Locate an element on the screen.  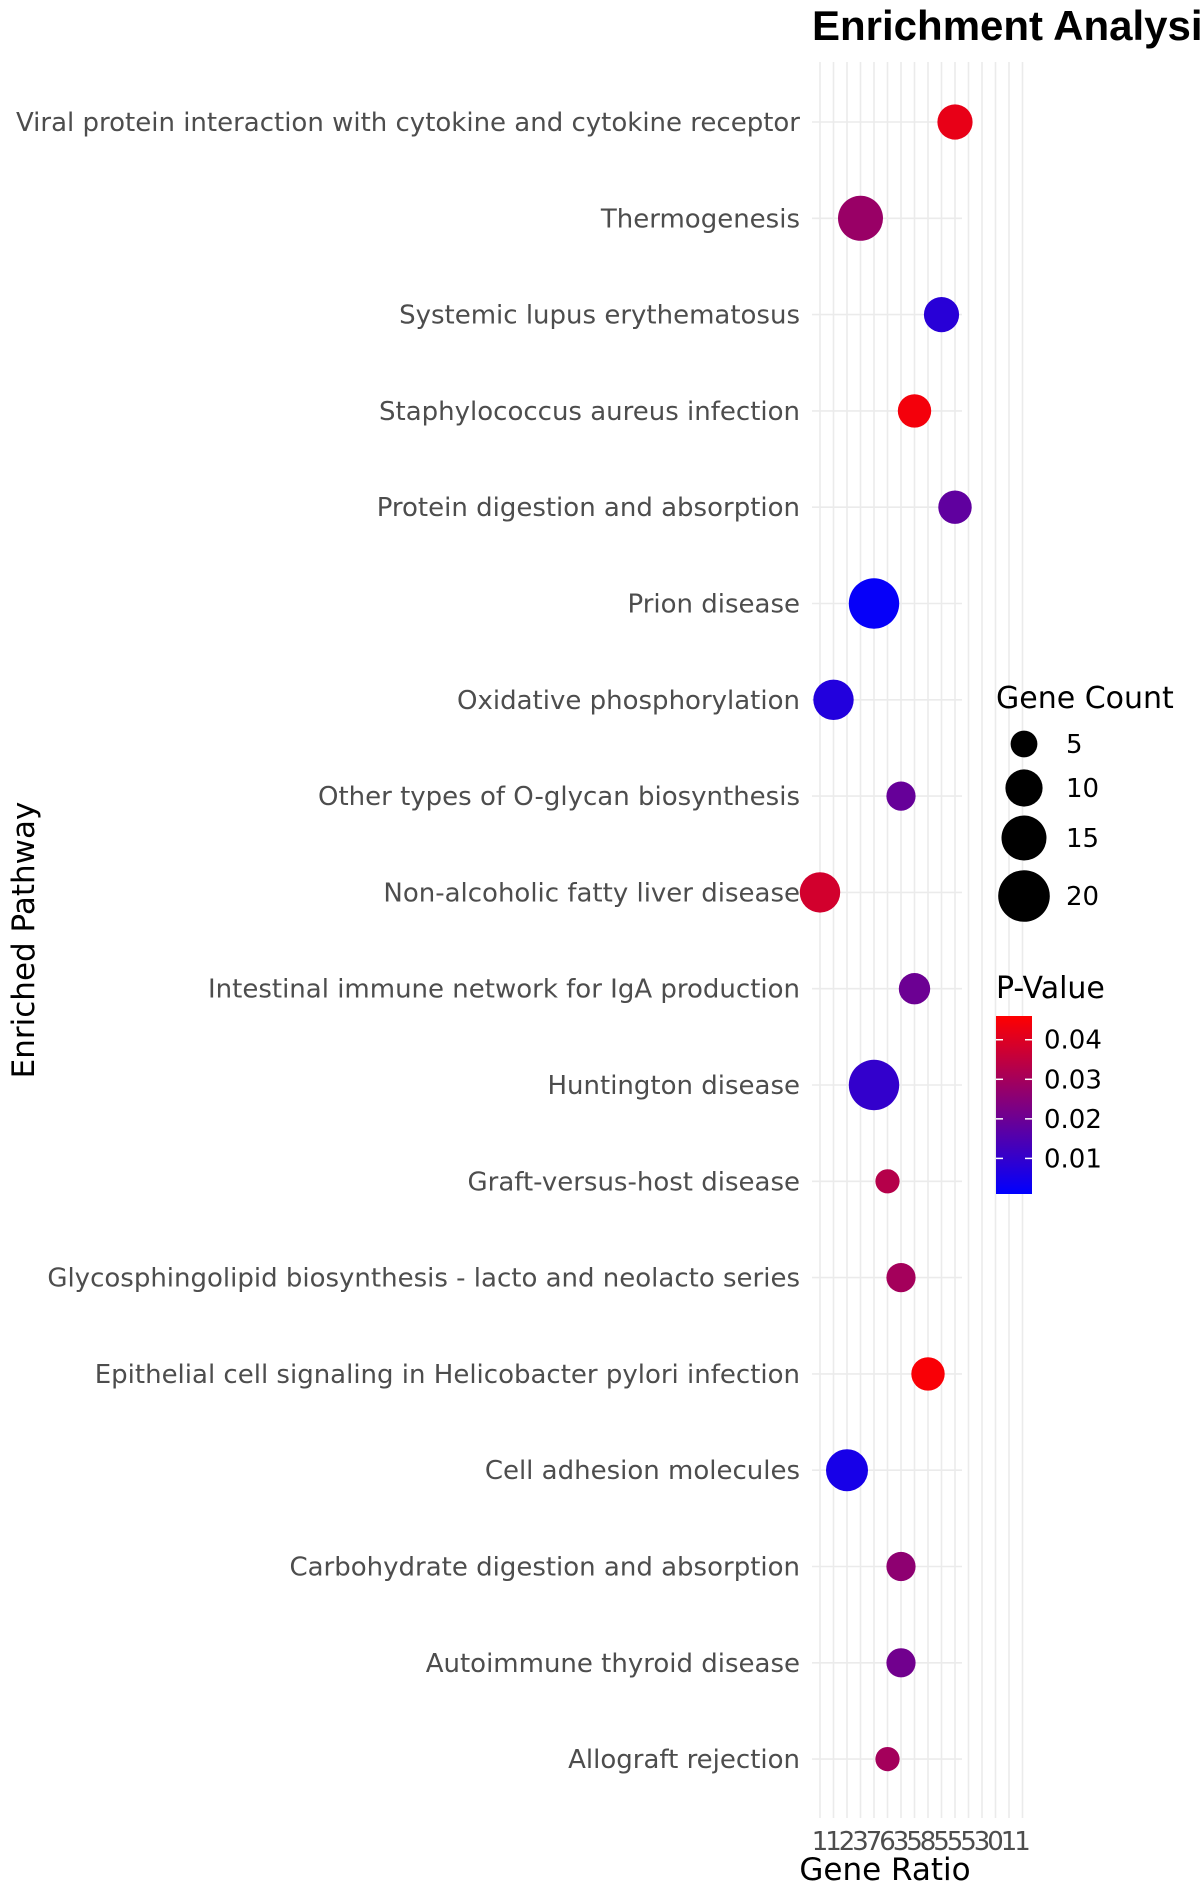
color-legend-label: 0.01 is located at coordinates (1073, 1159).